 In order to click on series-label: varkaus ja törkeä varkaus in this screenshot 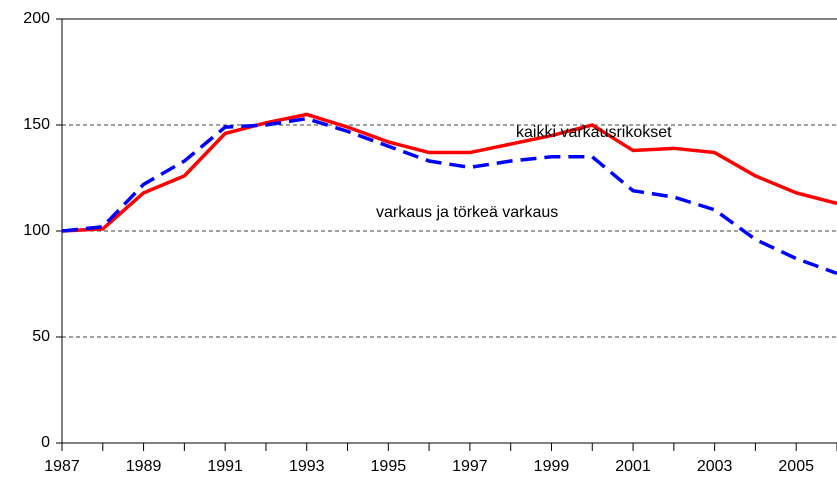, I will do `click(467, 212)`.